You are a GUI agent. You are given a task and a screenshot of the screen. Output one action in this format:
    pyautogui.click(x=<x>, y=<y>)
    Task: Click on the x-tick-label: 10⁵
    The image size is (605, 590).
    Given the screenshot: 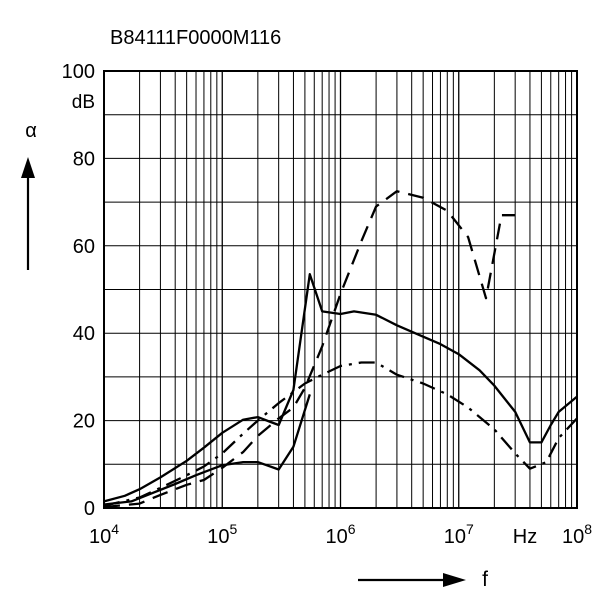 What is the action you would take?
    pyautogui.click(x=222, y=534)
    